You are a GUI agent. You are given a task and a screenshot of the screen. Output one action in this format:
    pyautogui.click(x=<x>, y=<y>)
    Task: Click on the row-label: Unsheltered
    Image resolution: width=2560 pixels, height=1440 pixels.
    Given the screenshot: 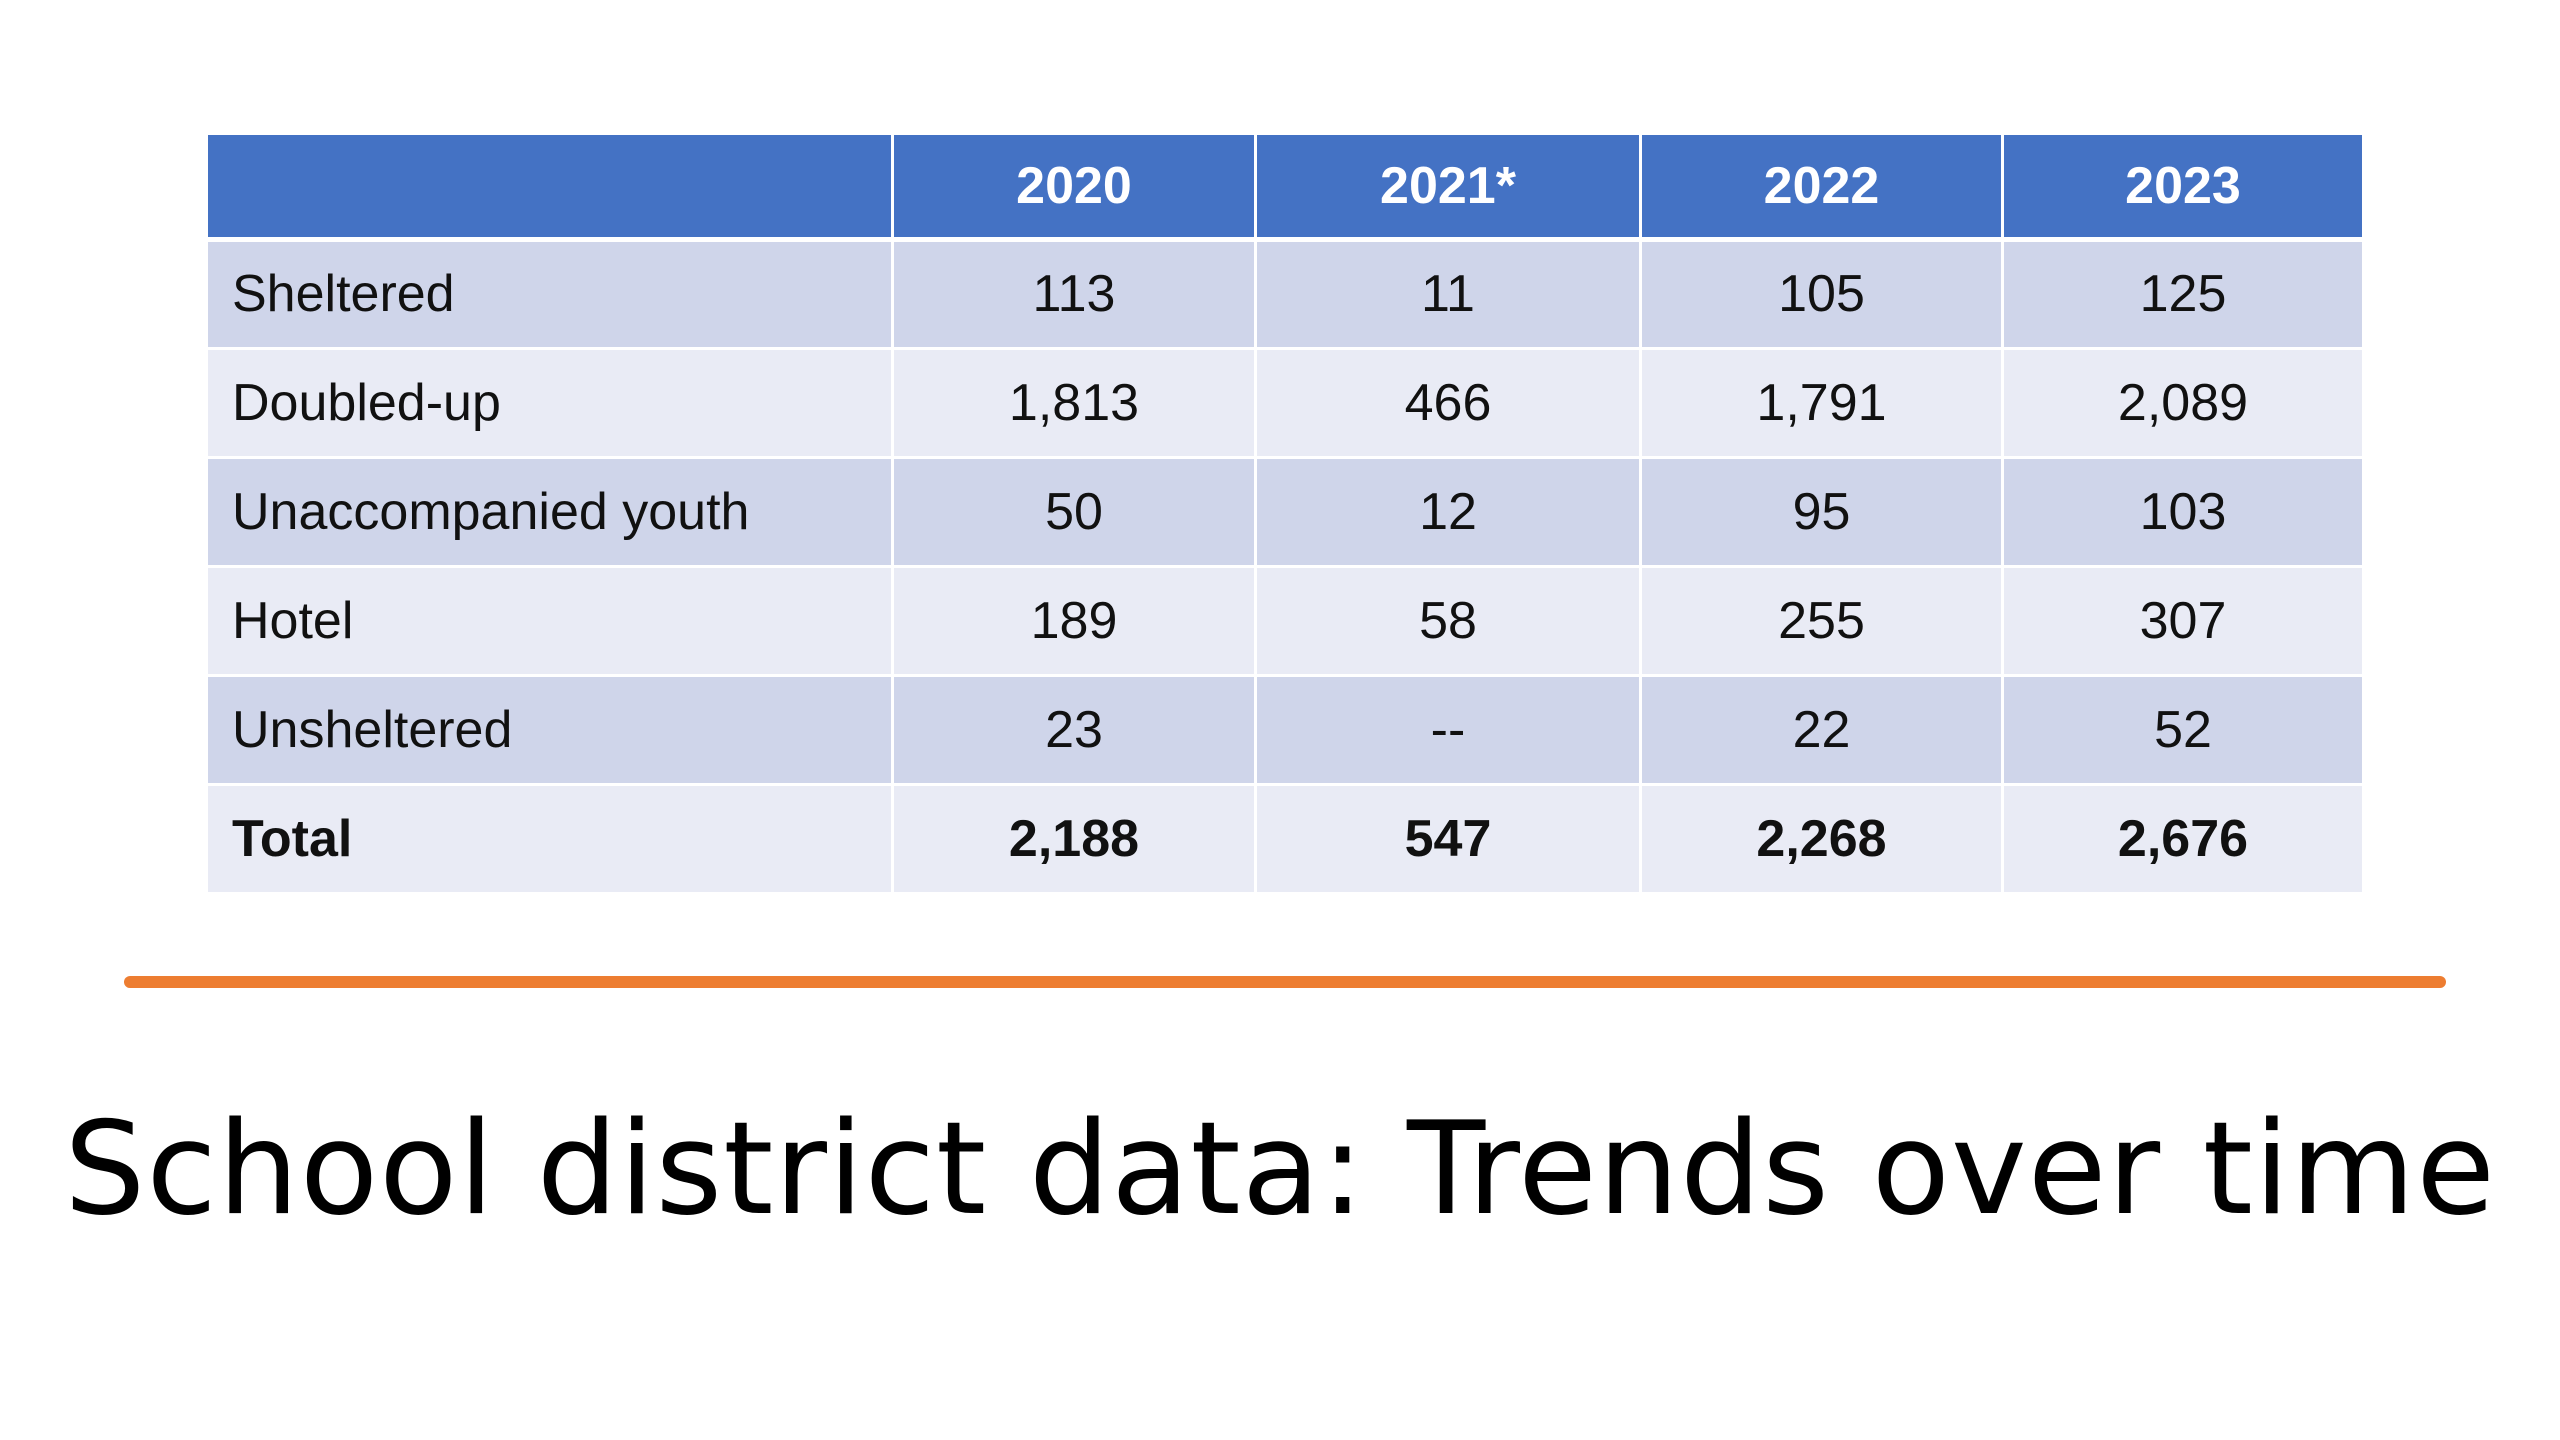 What is the action you would take?
    pyautogui.click(x=549, y=730)
    